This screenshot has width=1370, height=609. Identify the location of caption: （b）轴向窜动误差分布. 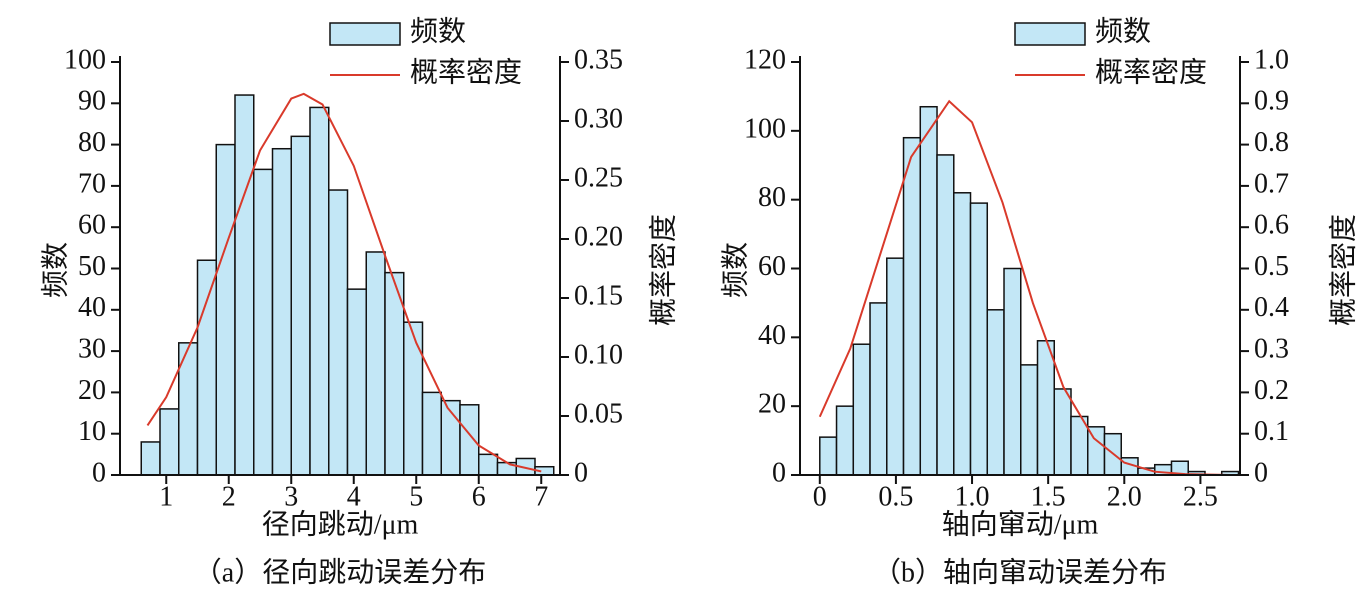
(1020, 572).